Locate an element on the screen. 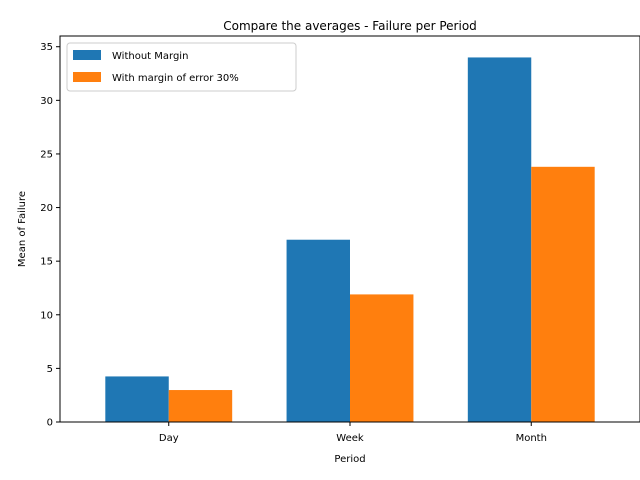 Image resolution: width=640 pixels, height=480 pixels. y-tick-label: 10 is located at coordinates (46, 315).